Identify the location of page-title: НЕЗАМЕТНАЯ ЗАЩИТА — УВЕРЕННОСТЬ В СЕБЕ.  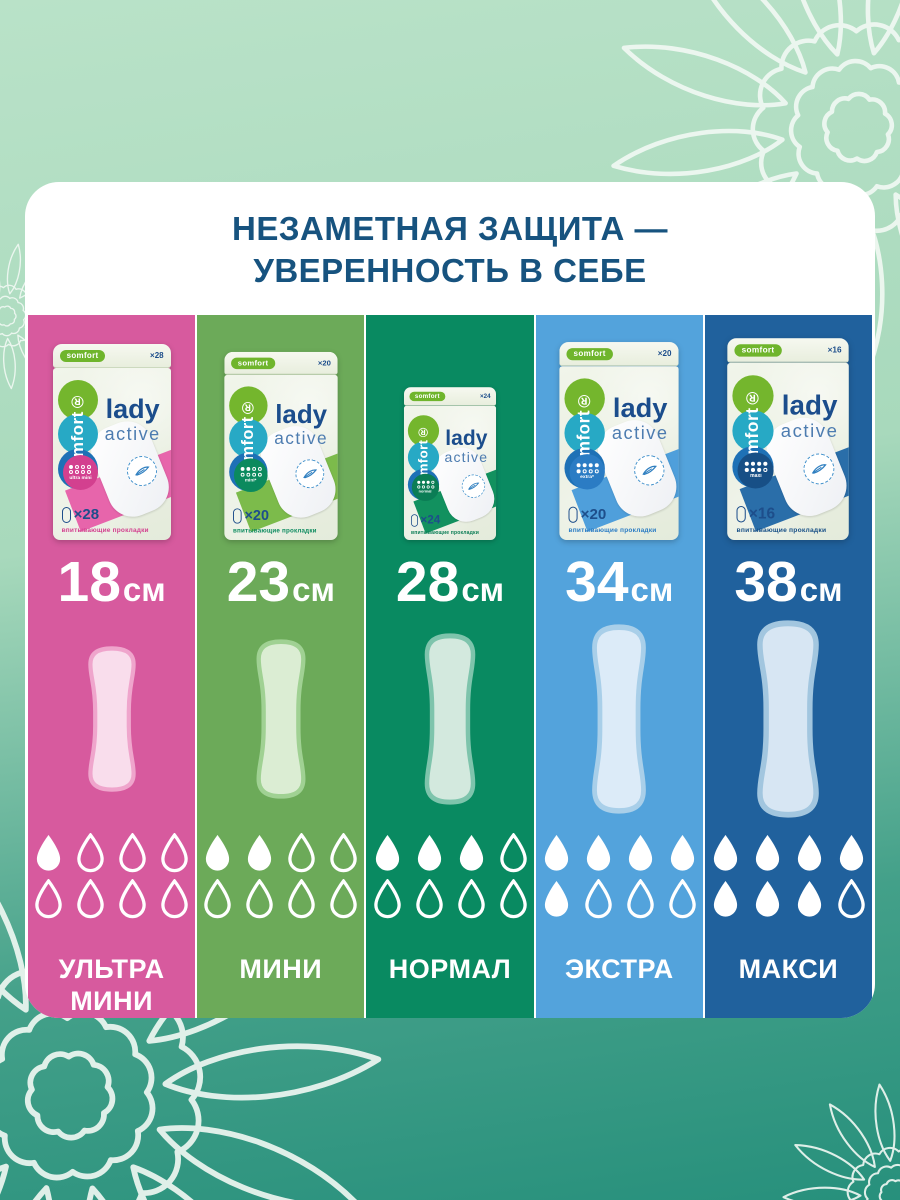
(450, 248).